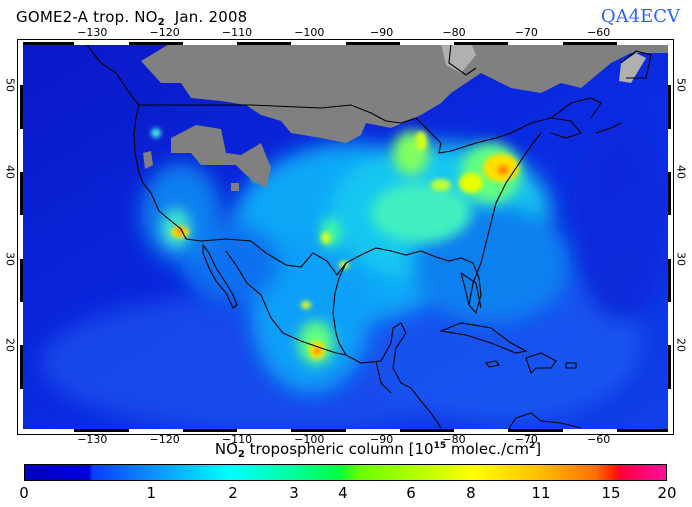 Image resolution: width=692 pixels, height=507 pixels. I want to click on bottom-scale-bar, so click(345, 430).